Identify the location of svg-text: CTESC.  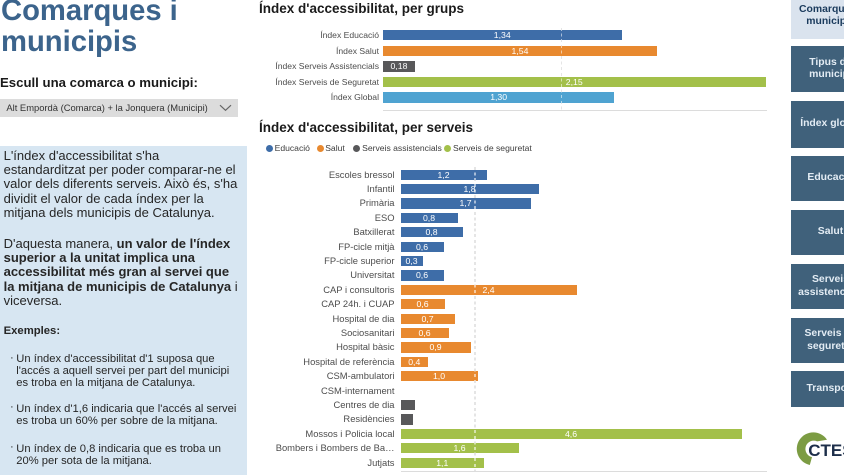
(826, 450).